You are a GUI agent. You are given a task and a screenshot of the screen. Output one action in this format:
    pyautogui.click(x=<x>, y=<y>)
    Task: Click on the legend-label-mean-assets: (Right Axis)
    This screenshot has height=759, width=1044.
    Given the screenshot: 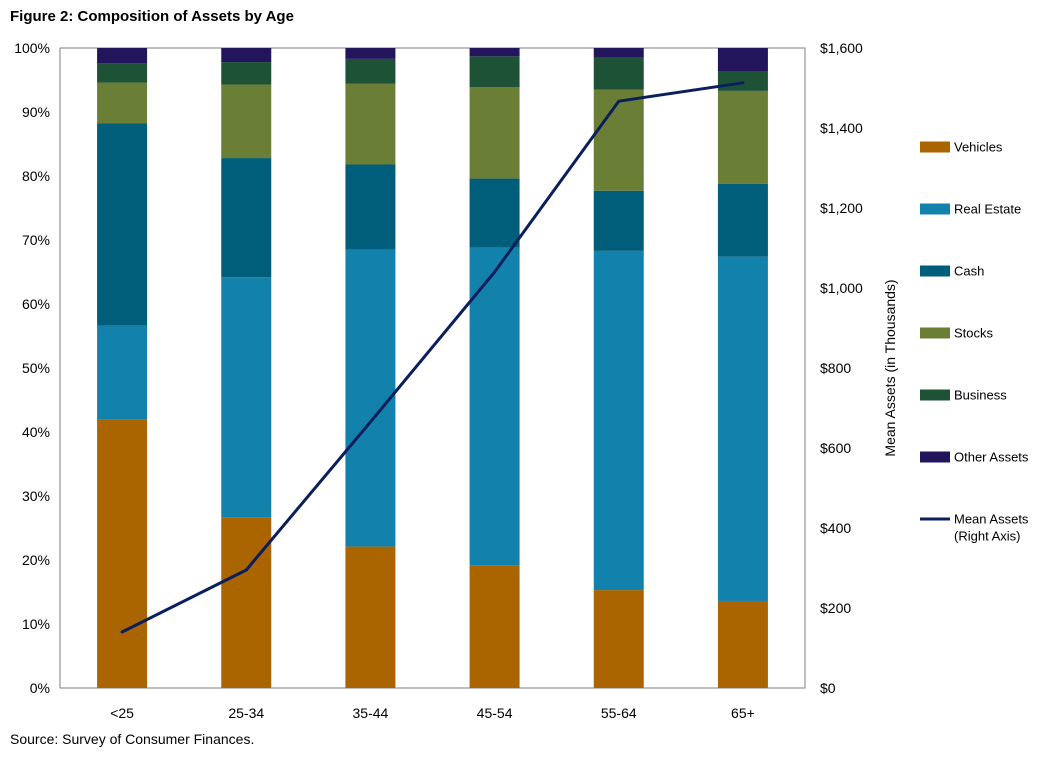 What is the action you would take?
    pyautogui.click(x=987, y=536)
    